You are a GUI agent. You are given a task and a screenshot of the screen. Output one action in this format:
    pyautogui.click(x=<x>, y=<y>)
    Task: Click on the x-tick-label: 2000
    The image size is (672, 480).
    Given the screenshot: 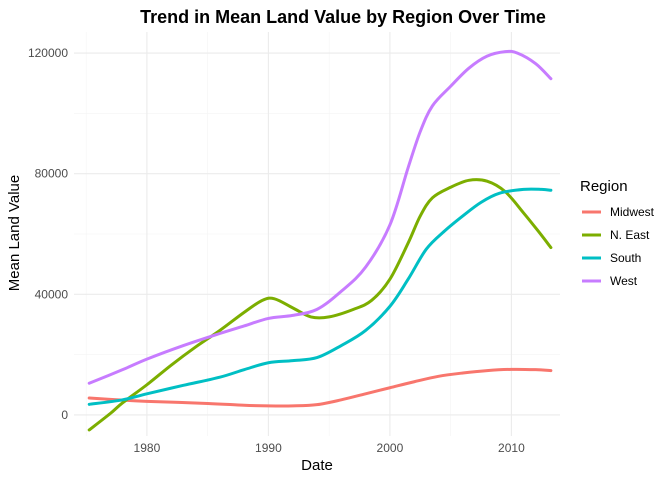 What is the action you would take?
    pyautogui.click(x=390, y=448)
    